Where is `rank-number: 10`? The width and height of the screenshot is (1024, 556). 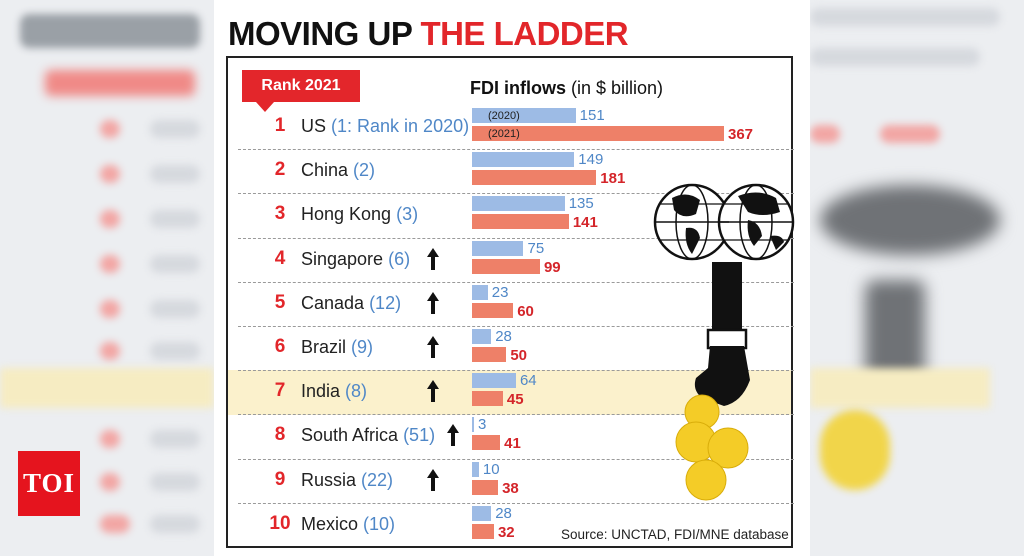 rank-number: 10 is located at coordinates (280, 523).